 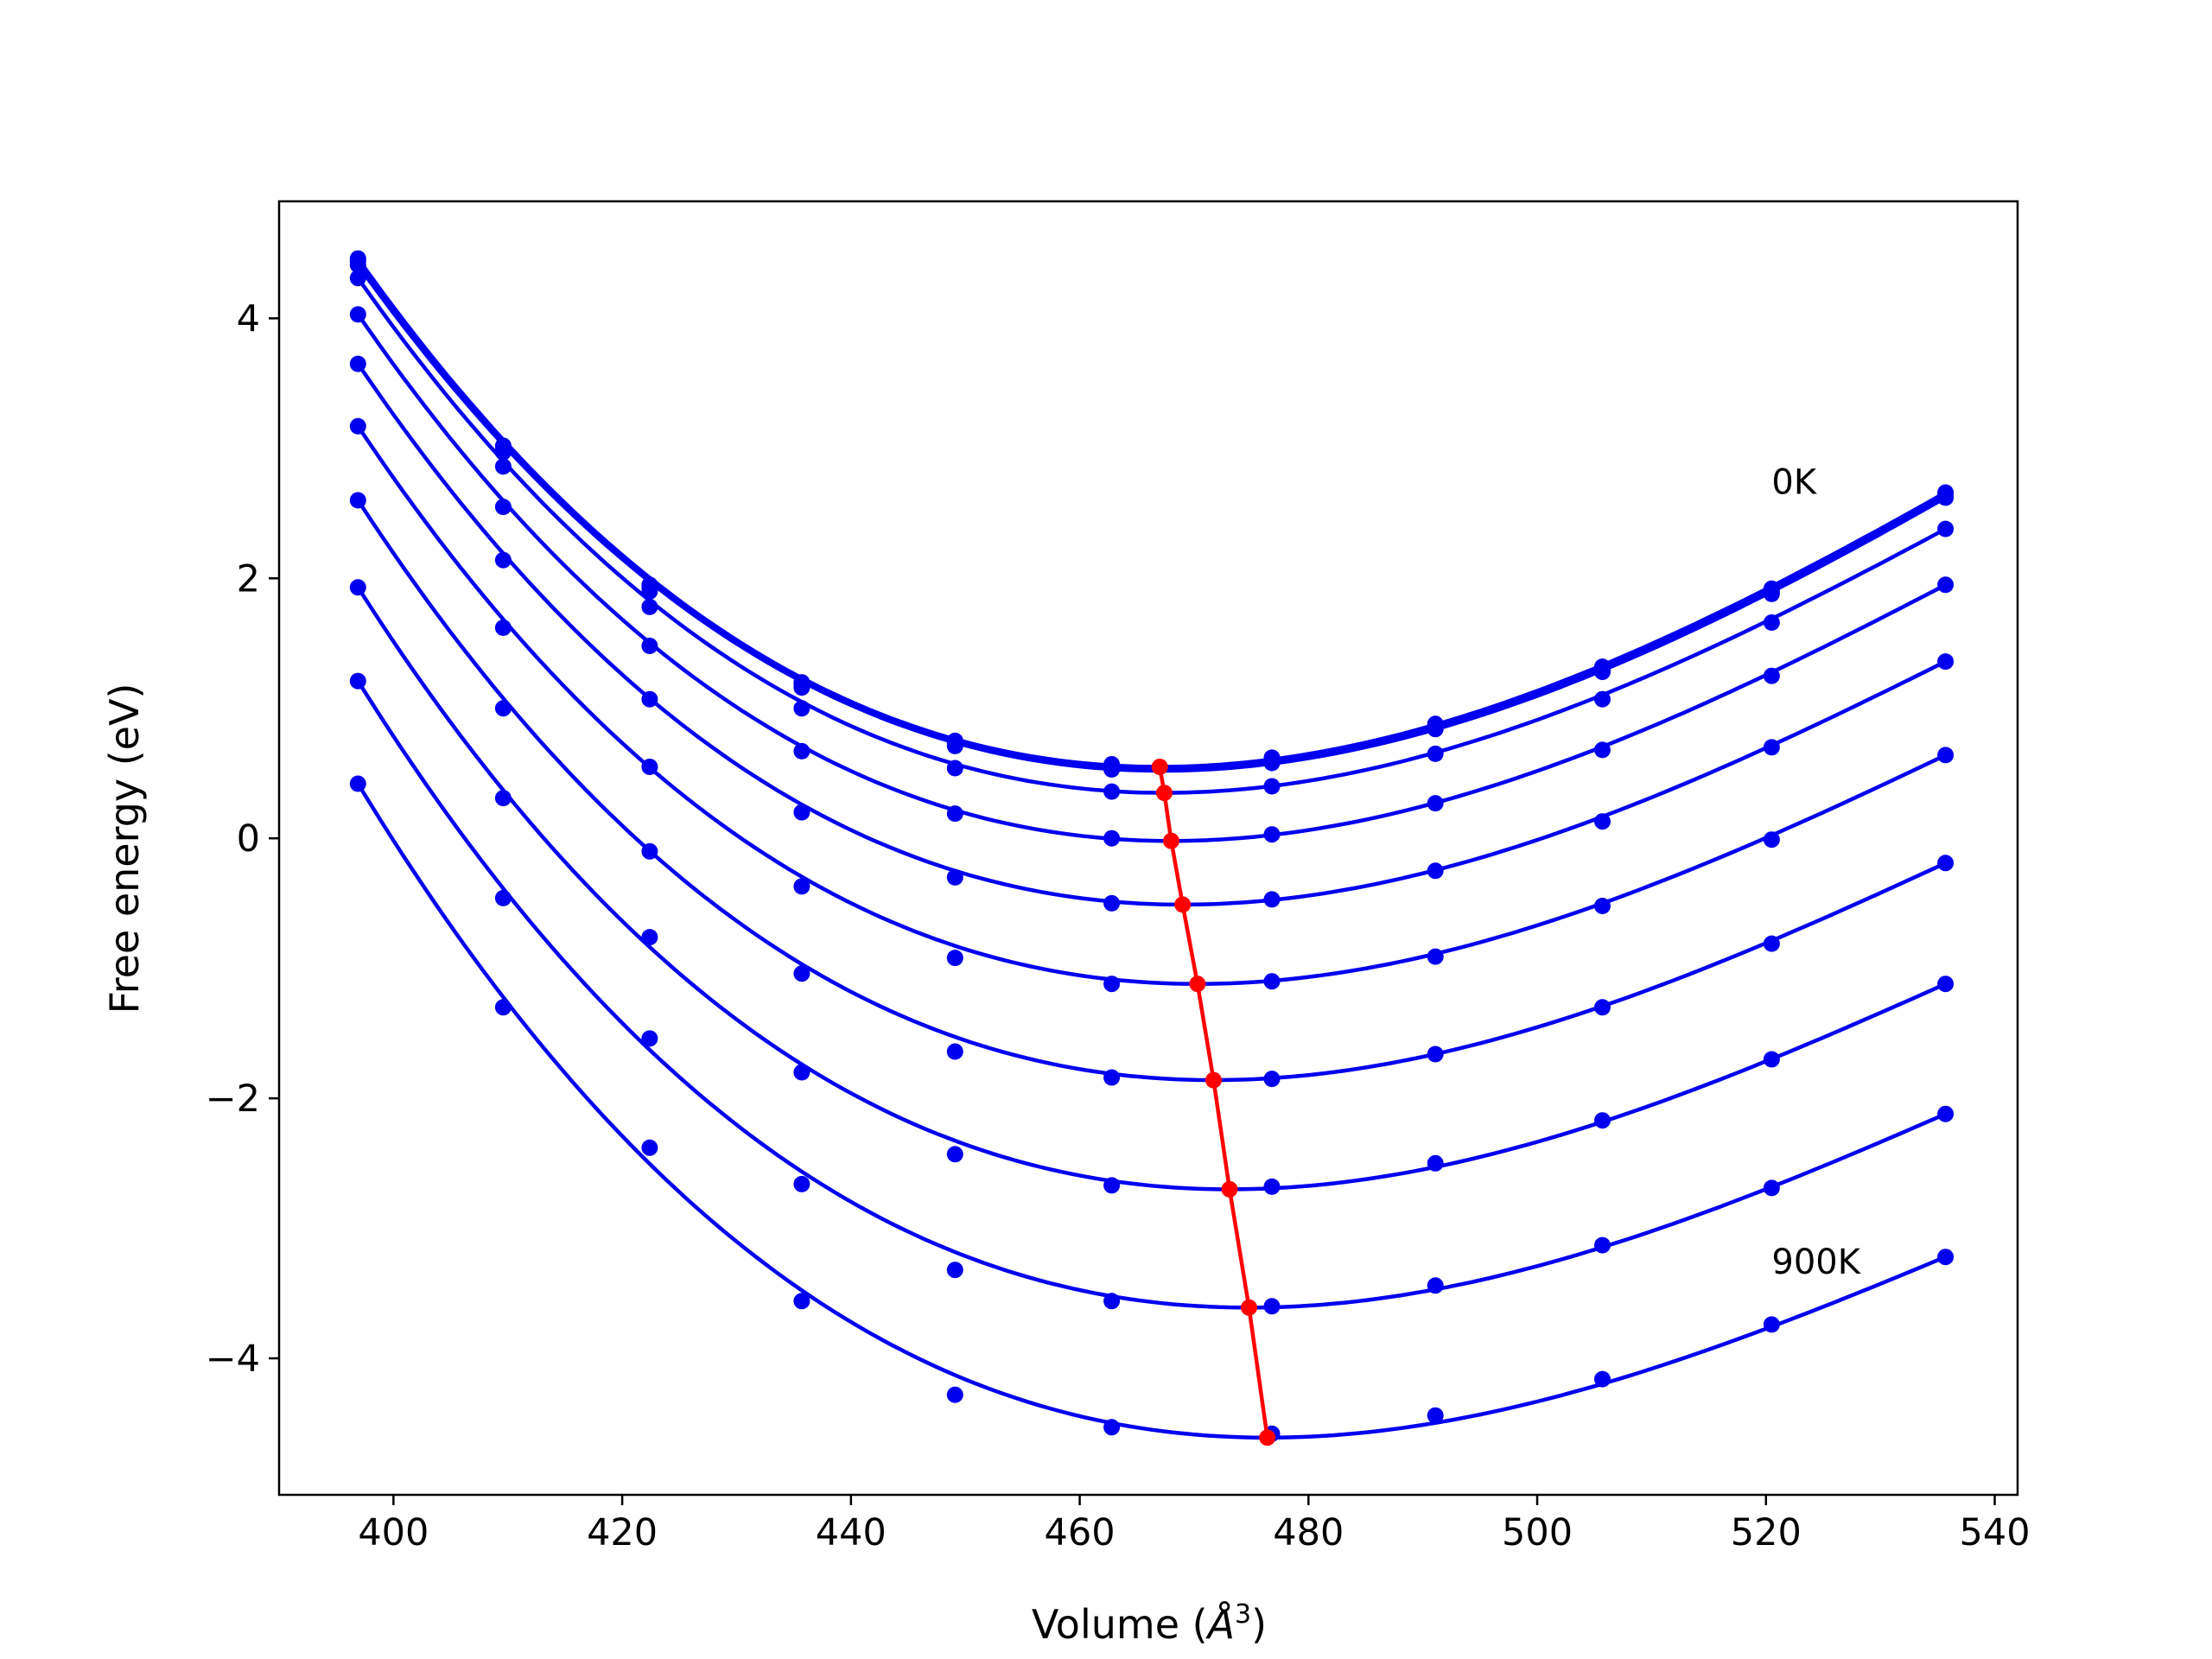 What do you see at coordinates (1308, 1532) in the screenshot?
I see `x-tick-label: 480` at bounding box center [1308, 1532].